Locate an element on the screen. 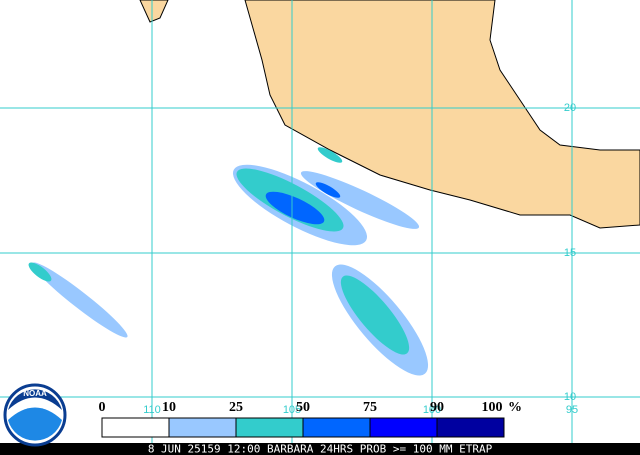  legend-label: 10 is located at coordinates (169, 407).